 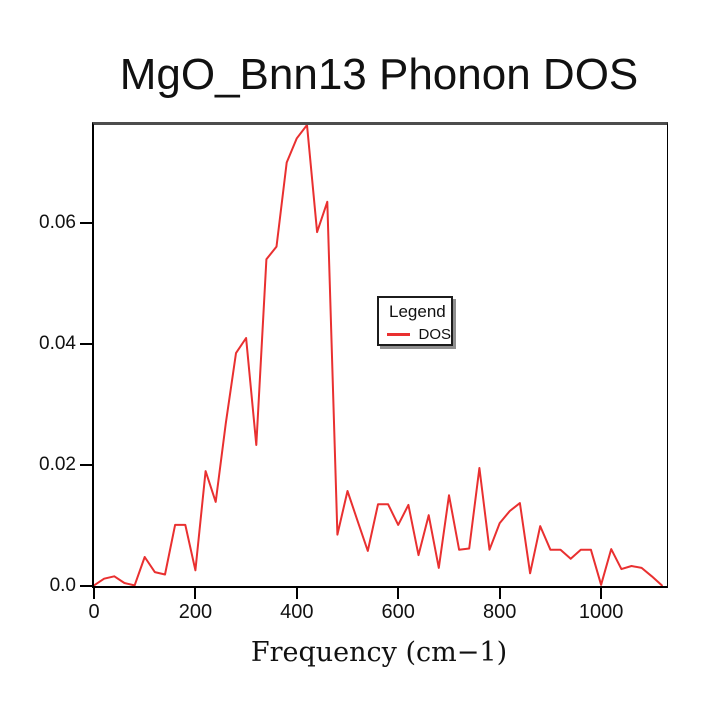 I want to click on dos-line-swatch, so click(x=399, y=334).